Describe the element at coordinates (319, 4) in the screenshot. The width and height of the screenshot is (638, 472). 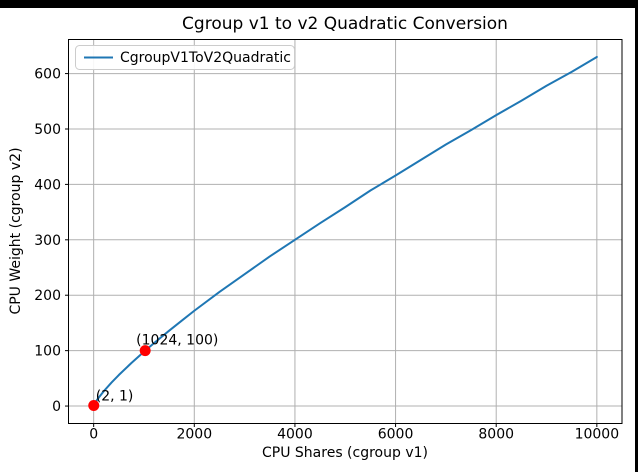
I see `window-top-edge` at that location.